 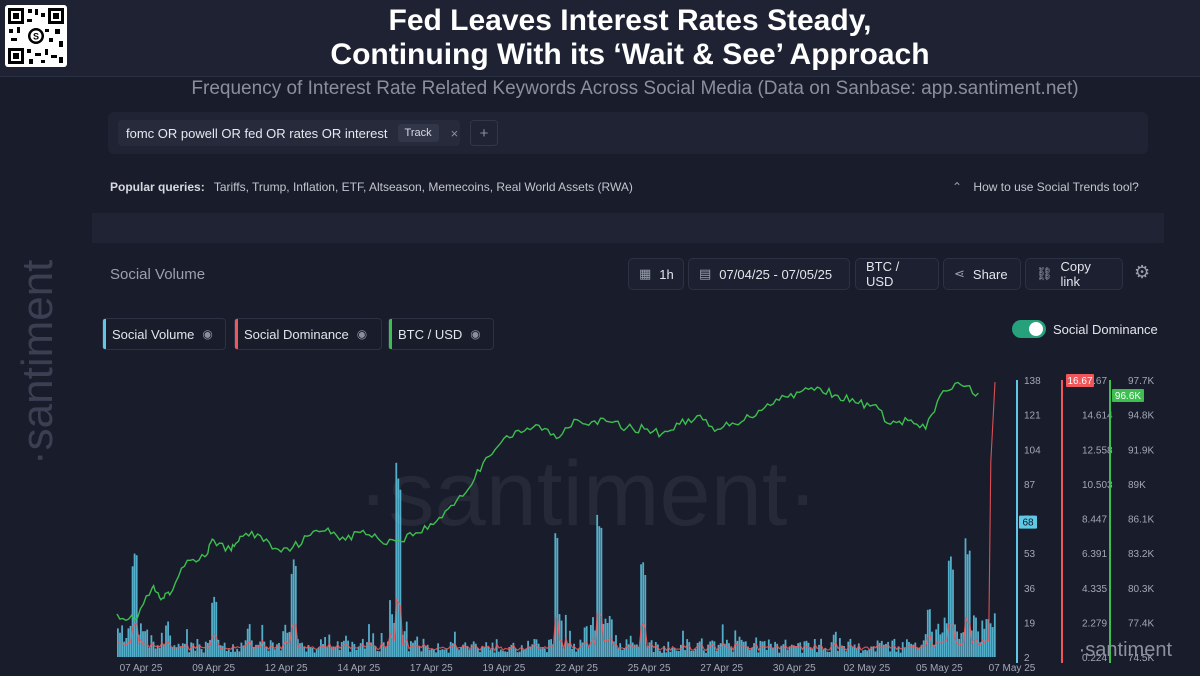 I want to click on legend-social-dominance: Social Dominance ◉, so click(x=308, y=334).